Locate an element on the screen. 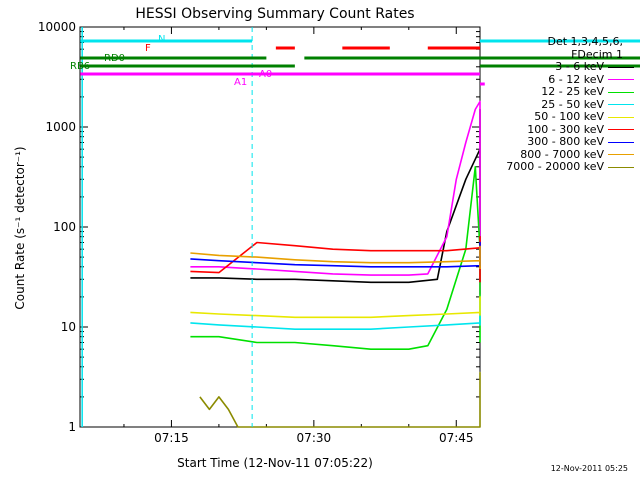  x-tick-label: 07:15 is located at coordinates (171, 438).